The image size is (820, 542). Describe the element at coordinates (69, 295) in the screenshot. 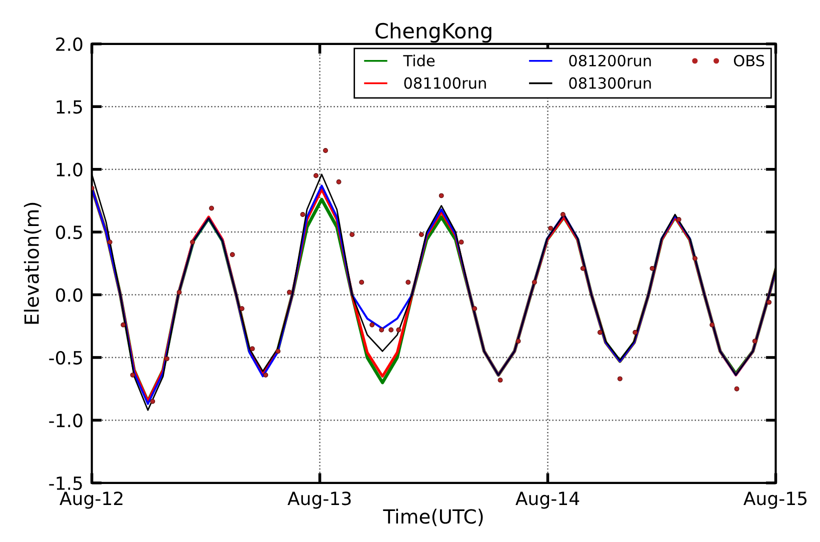

I see `y-tick-label: 0.0` at that location.